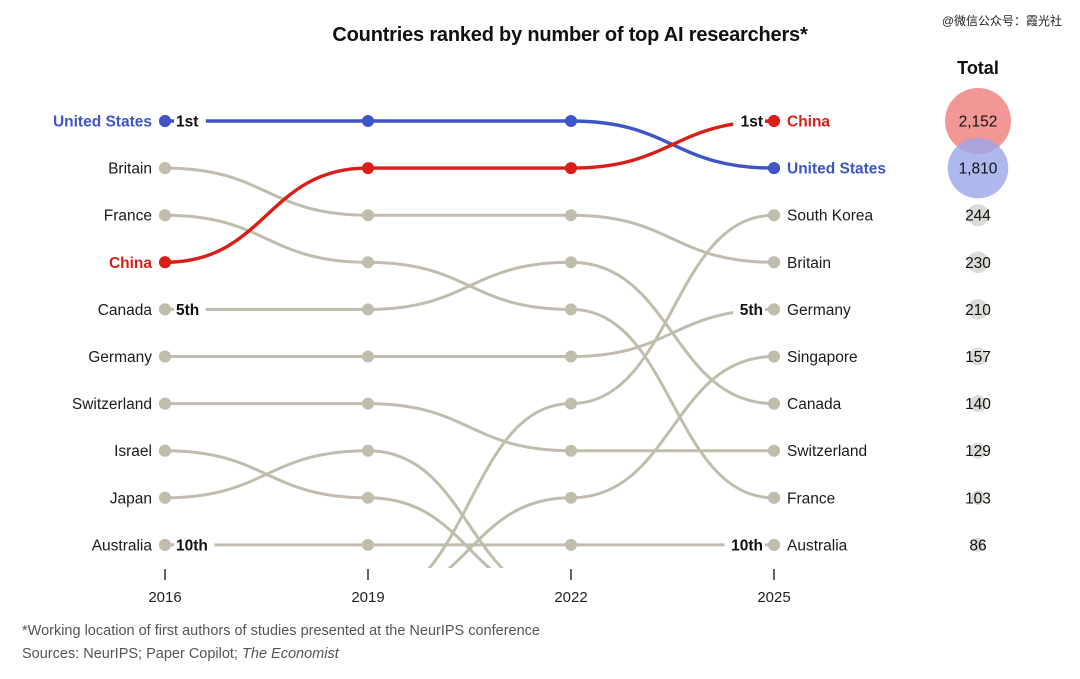 This screenshot has width=1080, height=679. I want to click on right-label-singapore: Singapore, so click(822, 357).